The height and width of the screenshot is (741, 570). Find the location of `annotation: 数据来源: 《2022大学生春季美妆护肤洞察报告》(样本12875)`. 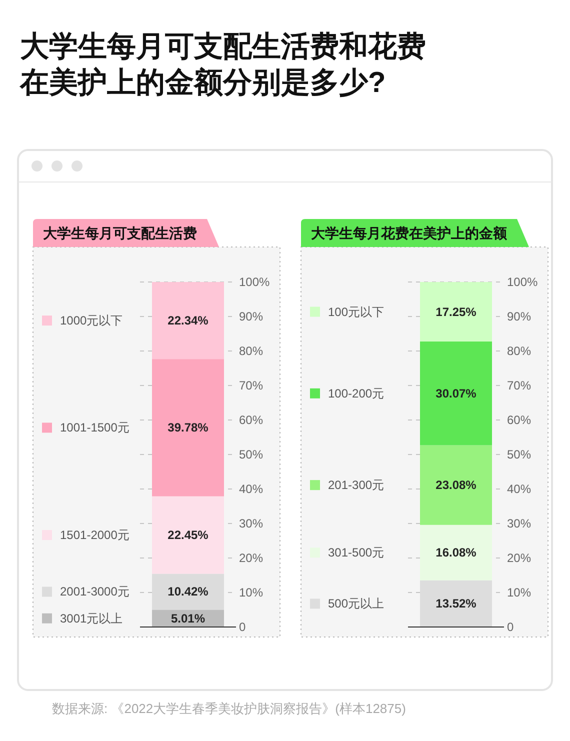

annotation: 数据来源: 《2022大学生春季美妆护肤洞察报告》(样本12875) is located at coordinates (229, 708).